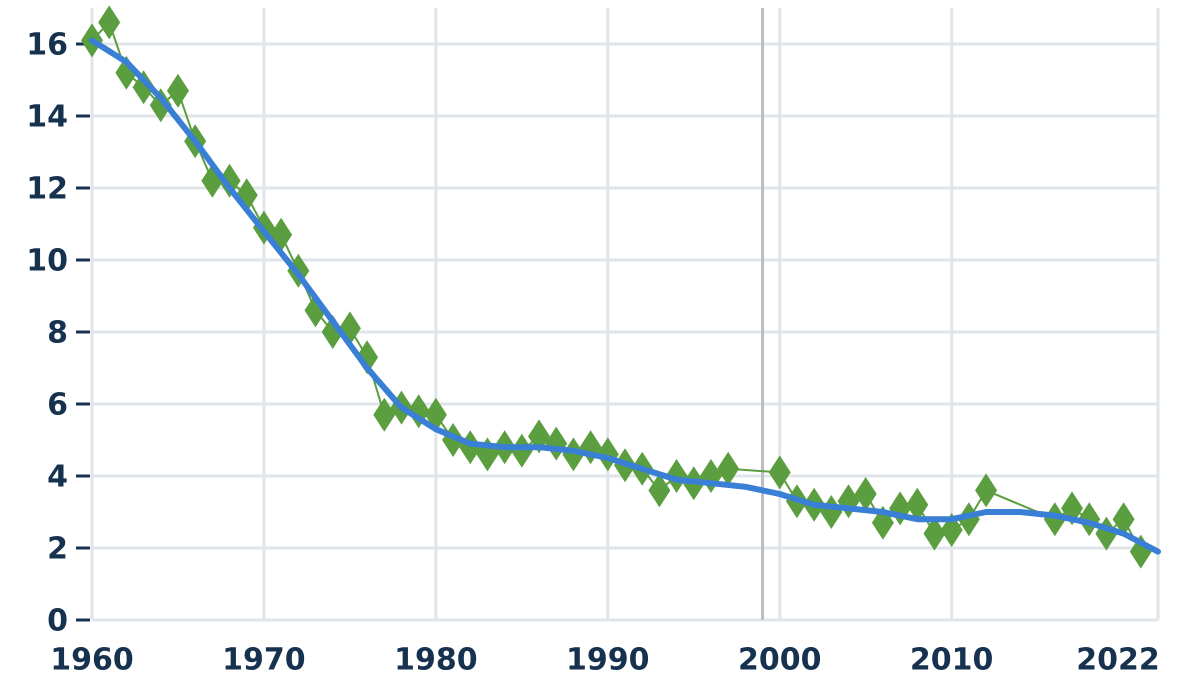 Image resolution: width=1195 pixels, height=681 pixels. What do you see at coordinates (57, 477) in the screenshot?
I see `y-tick-label: 4` at bounding box center [57, 477].